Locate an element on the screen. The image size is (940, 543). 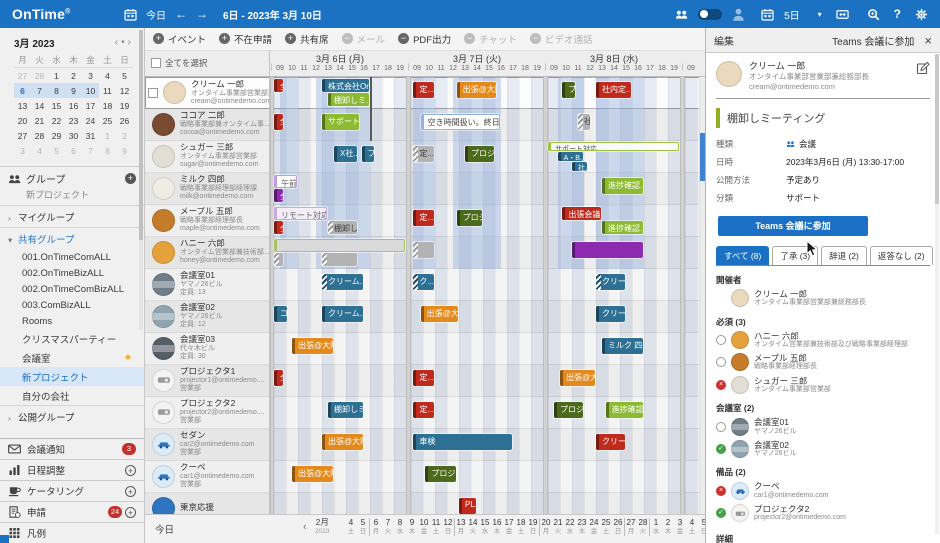
close-icon: × is located at coordinates (928, 40).